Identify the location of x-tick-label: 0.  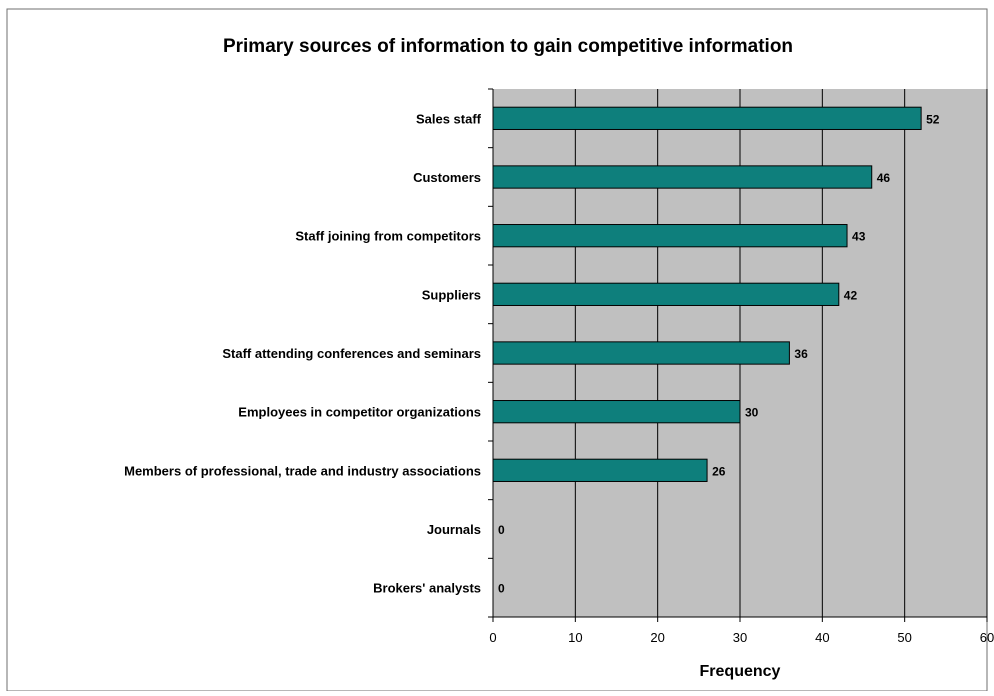
(492, 637).